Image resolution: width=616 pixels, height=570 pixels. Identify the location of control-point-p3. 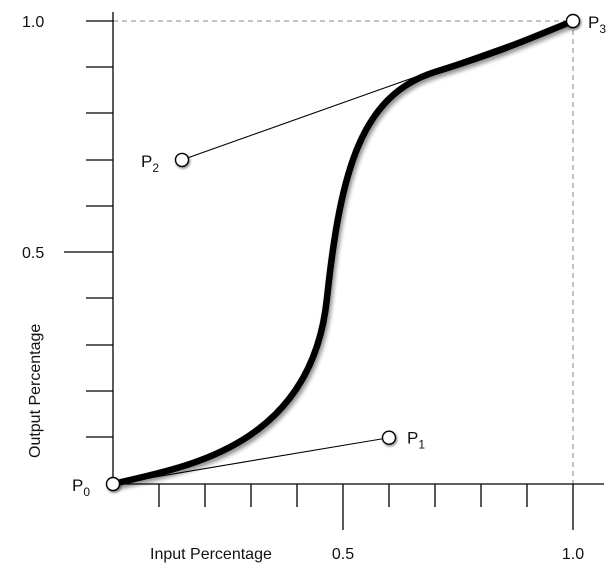
(573, 21).